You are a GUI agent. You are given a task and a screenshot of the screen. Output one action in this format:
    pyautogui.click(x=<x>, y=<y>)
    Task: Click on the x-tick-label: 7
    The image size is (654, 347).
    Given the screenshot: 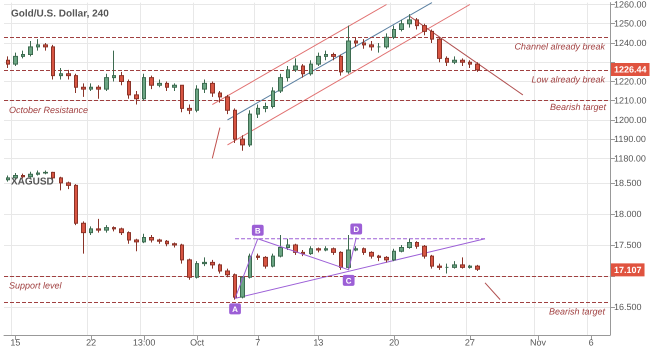 What is the action you would take?
    pyautogui.click(x=257, y=342)
    